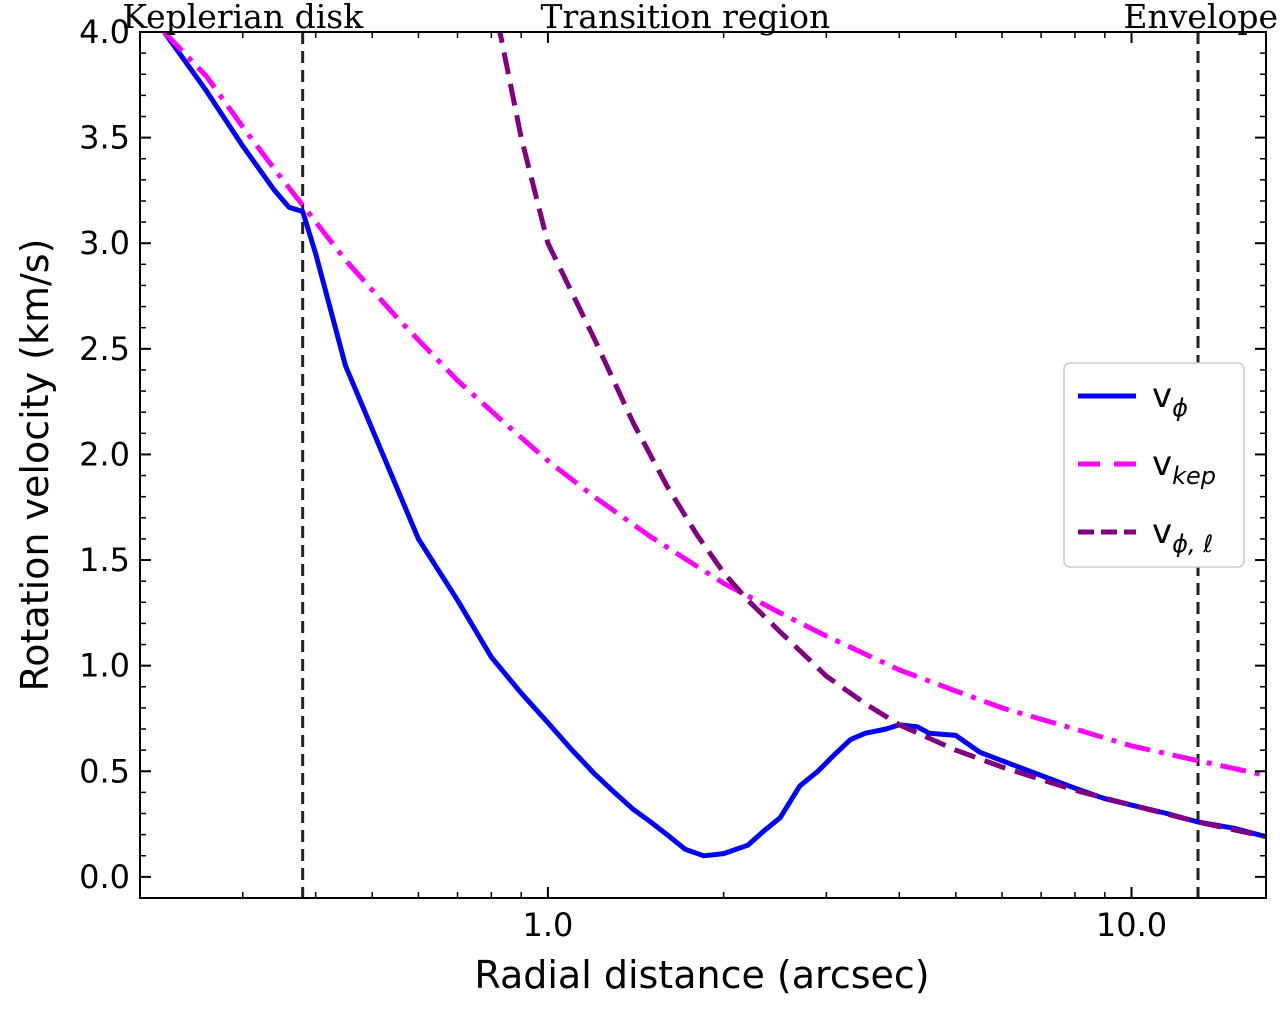  Describe the element at coordinates (104, 771) in the screenshot. I see `y-tick-label: 0.5` at that location.